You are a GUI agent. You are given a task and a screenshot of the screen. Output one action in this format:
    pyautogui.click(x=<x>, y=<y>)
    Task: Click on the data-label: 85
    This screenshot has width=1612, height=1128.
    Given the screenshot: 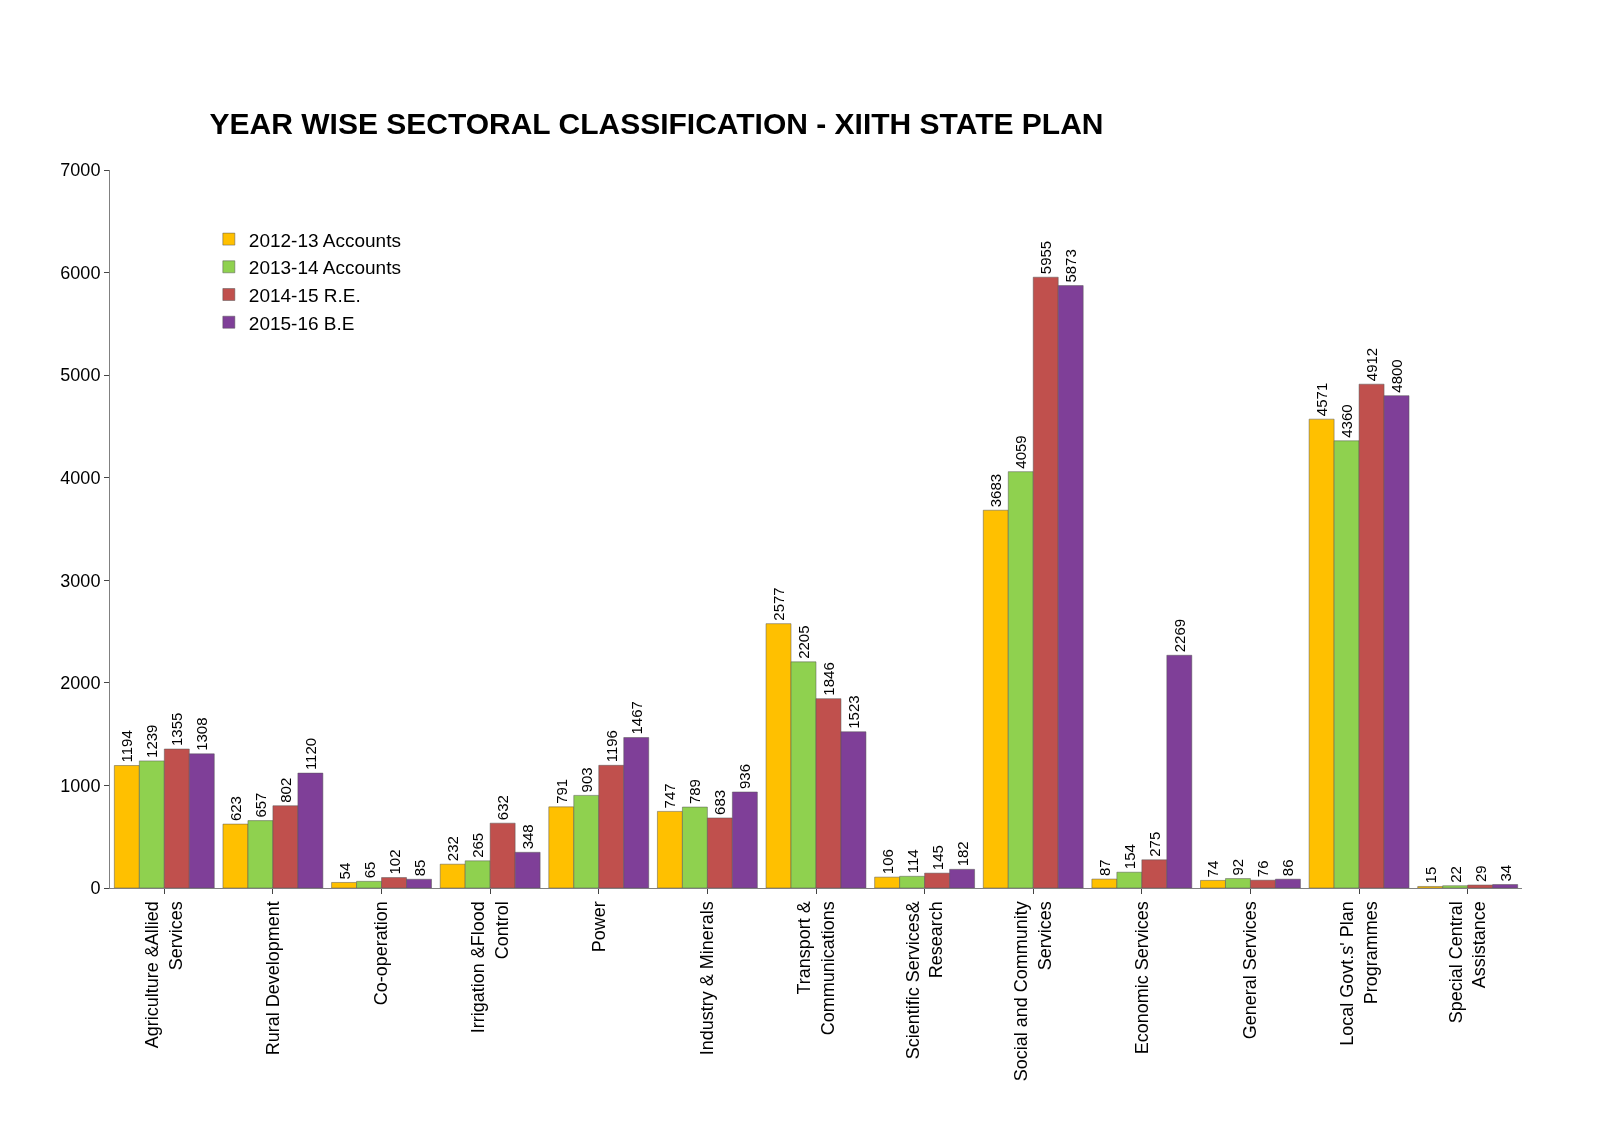 What is the action you would take?
    pyautogui.click(x=419, y=868)
    